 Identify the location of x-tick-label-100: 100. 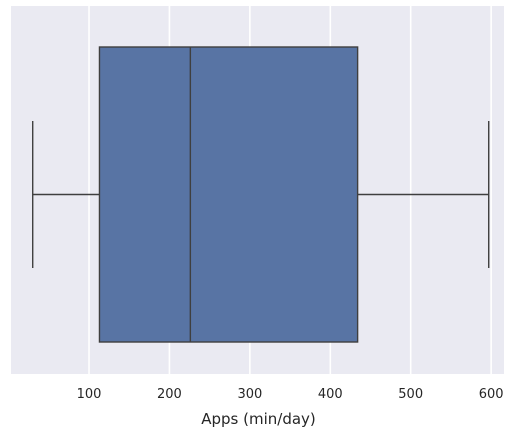
(89, 394).